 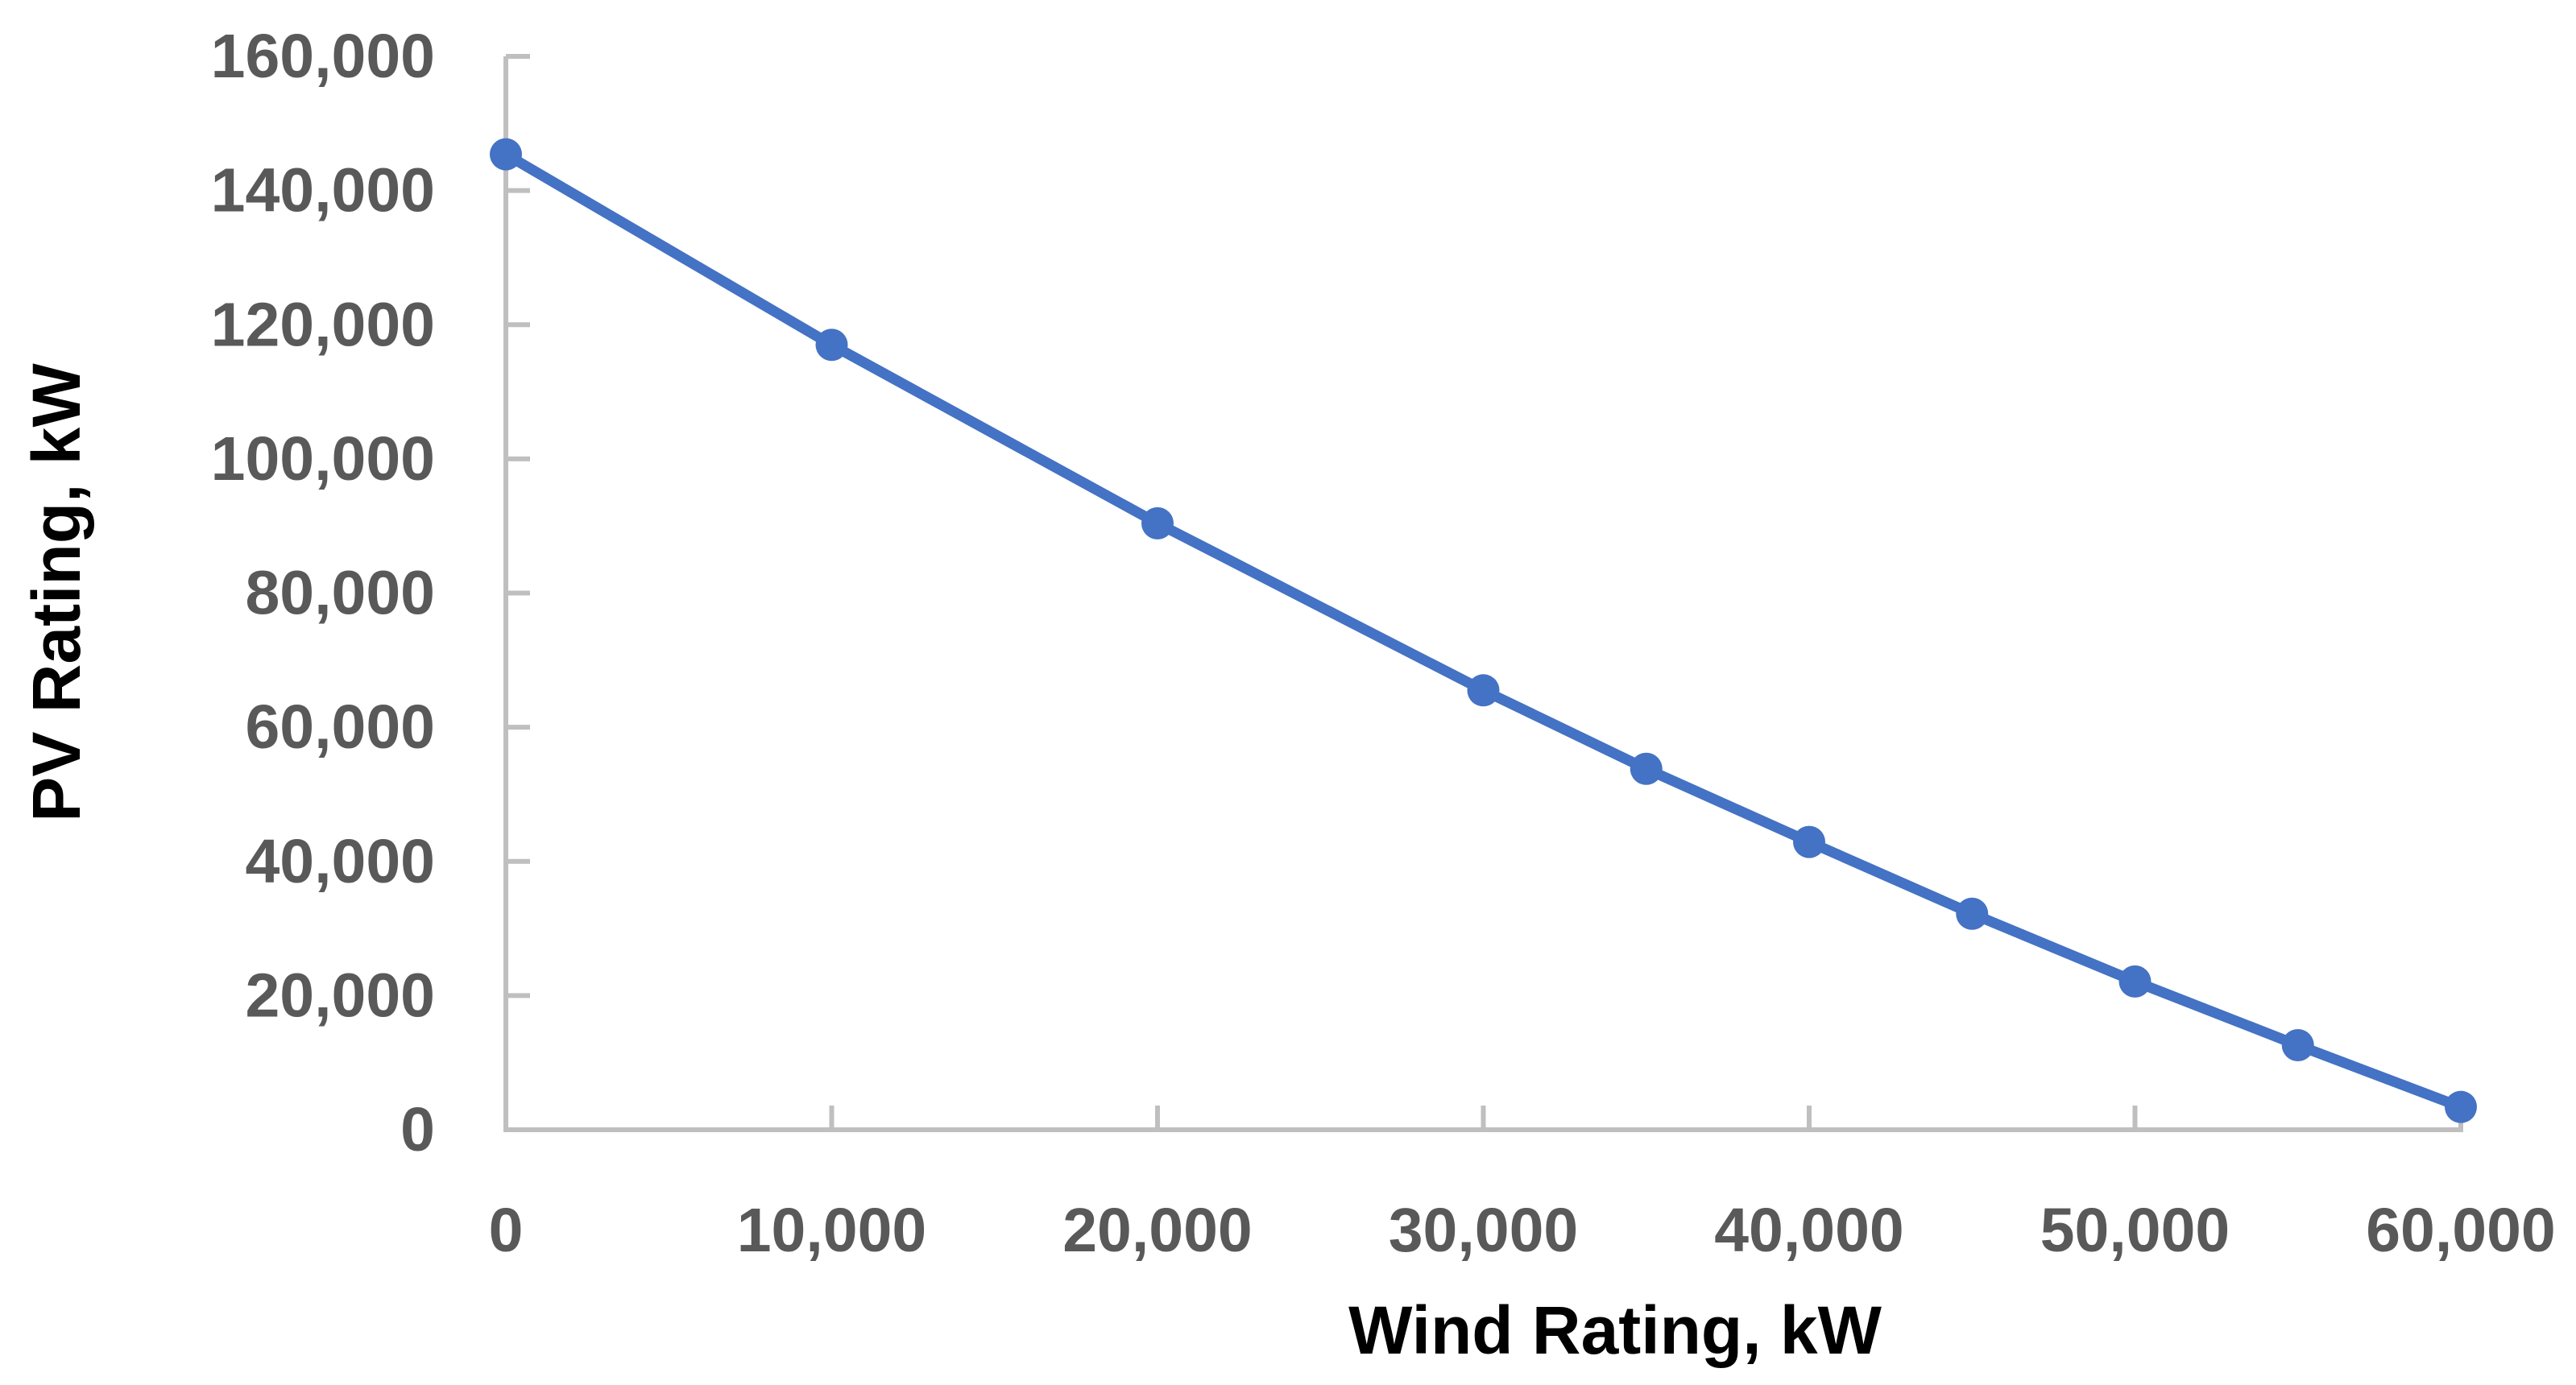 What do you see at coordinates (506, 1231) in the screenshot?
I see `x-axis-tick-label: 0` at bounding box center [506, 1231].